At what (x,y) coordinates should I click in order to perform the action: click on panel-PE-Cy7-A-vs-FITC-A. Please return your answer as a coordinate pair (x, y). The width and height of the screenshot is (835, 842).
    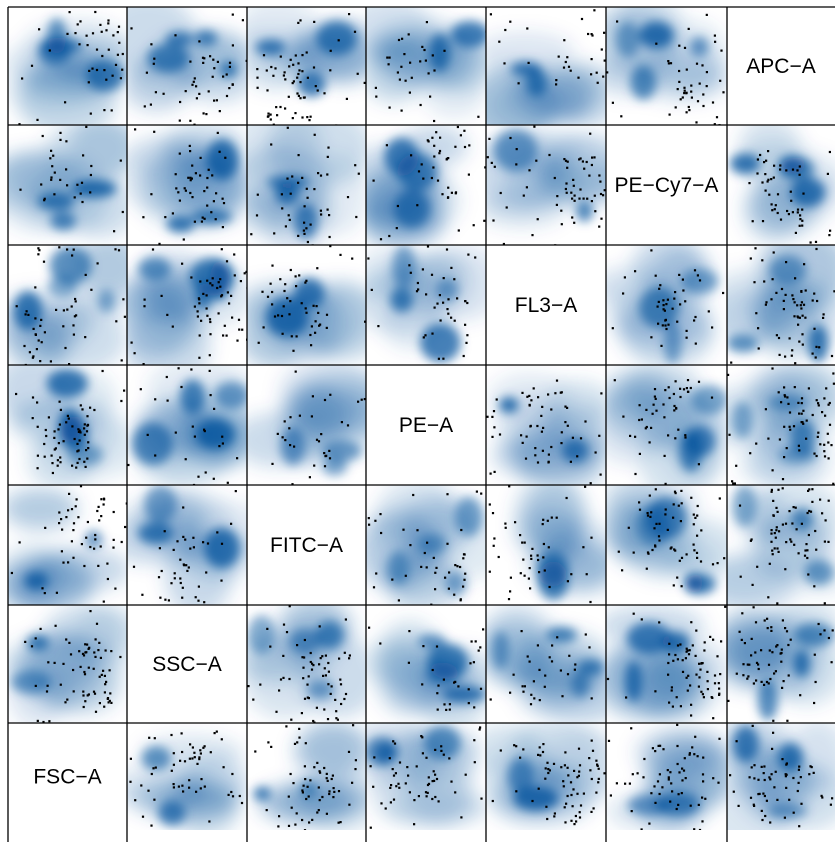
    Looking at the image, I should click on (306, 185).